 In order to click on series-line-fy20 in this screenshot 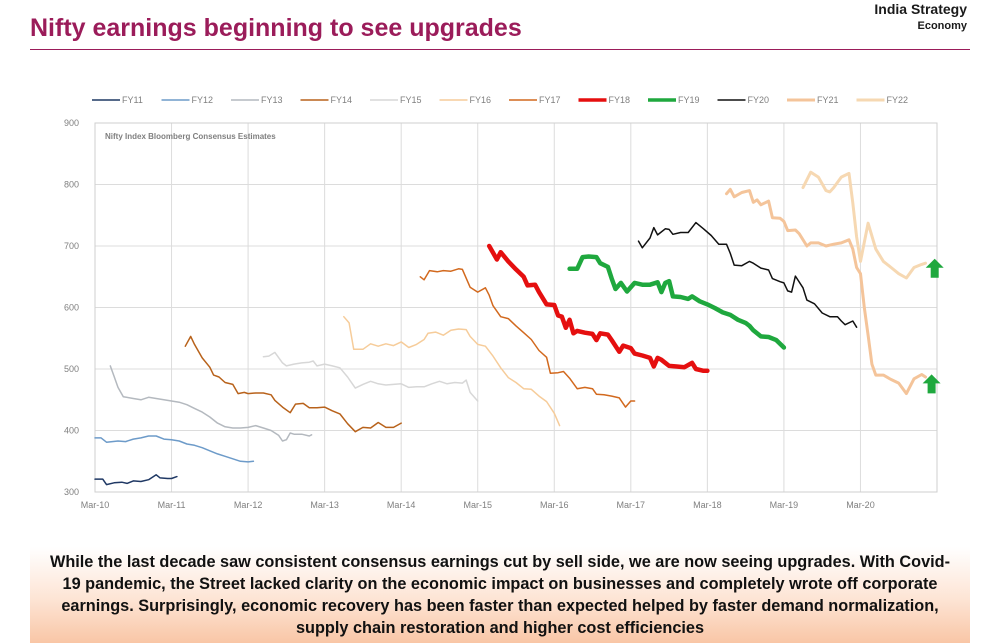, I will do `click(747, 274)`.